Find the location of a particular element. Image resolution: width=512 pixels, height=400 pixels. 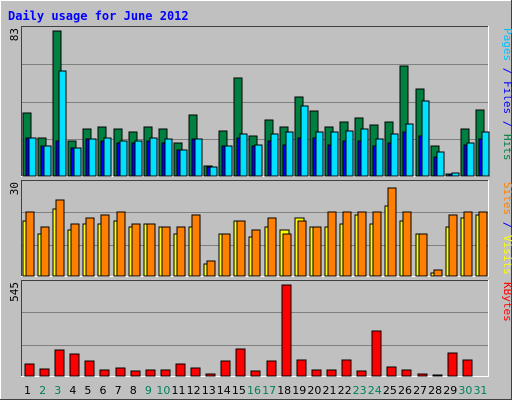

legend-entry: Hits is located at coordinates (506, 147).